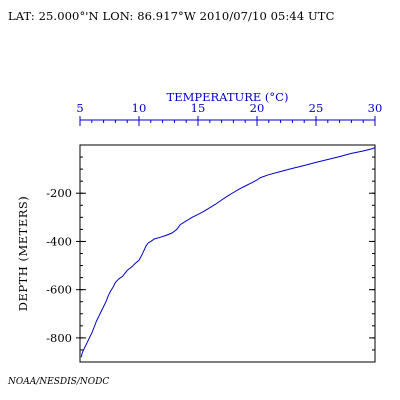  I want to click on depth-tick-label: -600, so click(59, 290).